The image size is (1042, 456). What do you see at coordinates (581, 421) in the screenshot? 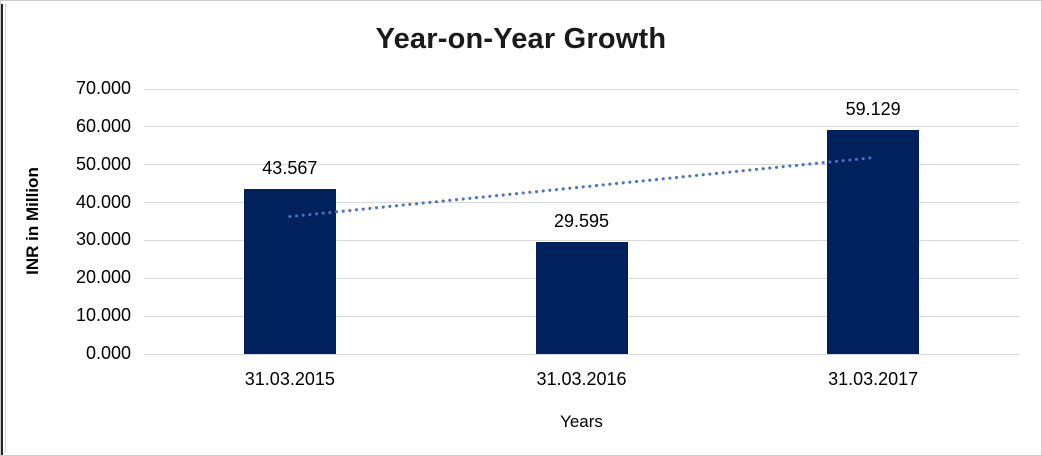
I see `x-axis-title: Years` at bounding box center [581, 421].